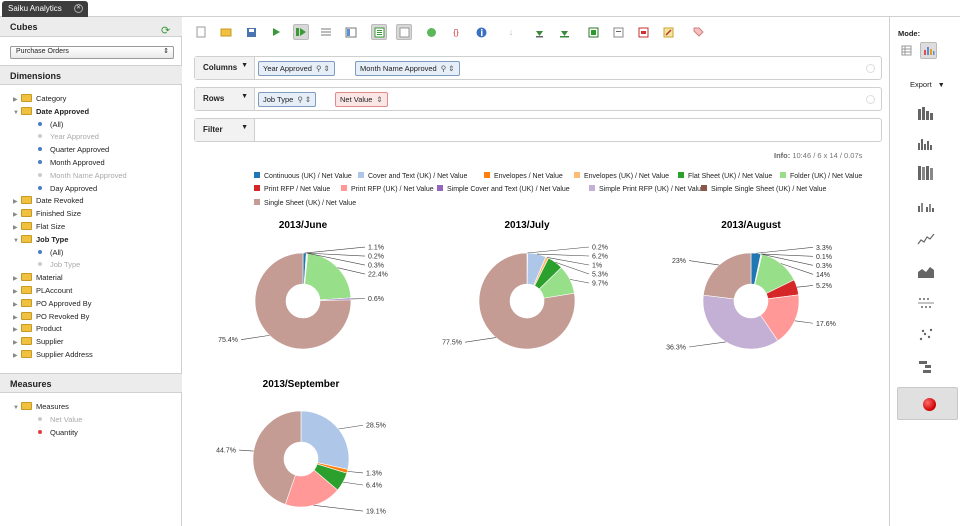 The image size is (960, 526). What do you see at coordinates (225, 99) in the screenshot?
I see `rows-label-box: Rows ▼` at bounding box center [225, 99].